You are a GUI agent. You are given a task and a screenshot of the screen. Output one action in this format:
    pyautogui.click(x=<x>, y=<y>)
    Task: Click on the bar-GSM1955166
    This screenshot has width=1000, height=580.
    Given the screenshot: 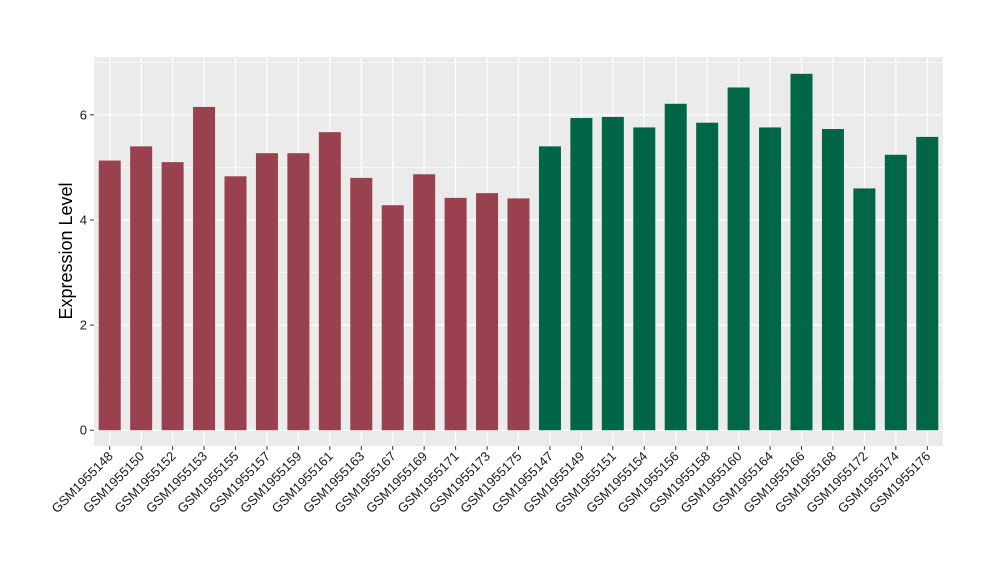 What is the action you would take?
    pyautogui.click(x=801, y=252)
    